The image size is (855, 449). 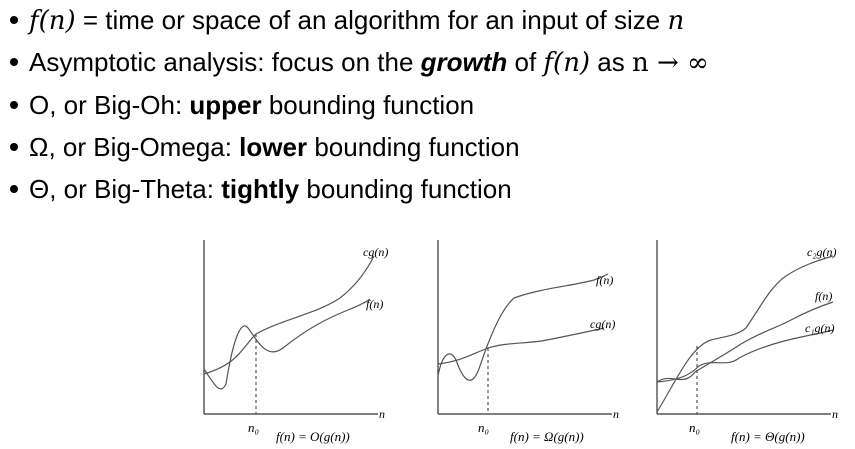 What do you see at coordinates (464, 62) in the screenshot?
I see `emphasis-growth: growth` at bounding box center [464, 62].